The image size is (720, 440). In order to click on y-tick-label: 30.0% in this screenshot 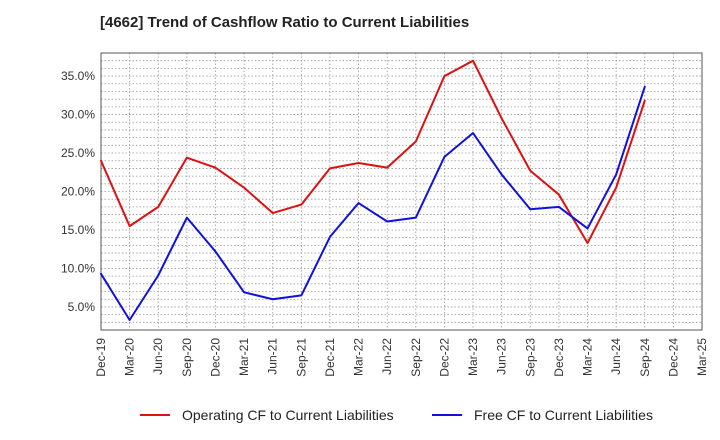, I will do `click(78, 115)`.